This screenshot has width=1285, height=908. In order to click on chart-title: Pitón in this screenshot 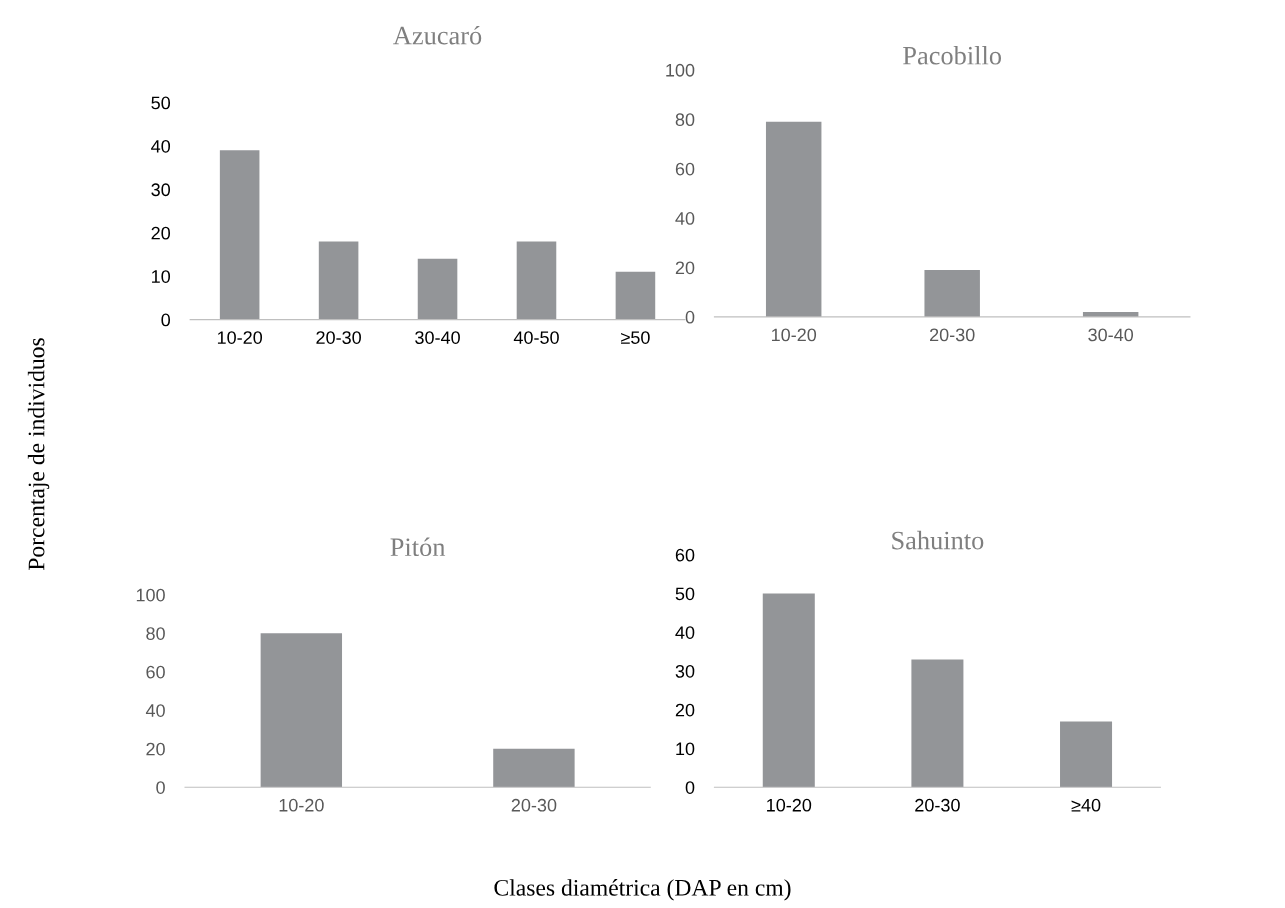, I will do `click(418, 547)`.